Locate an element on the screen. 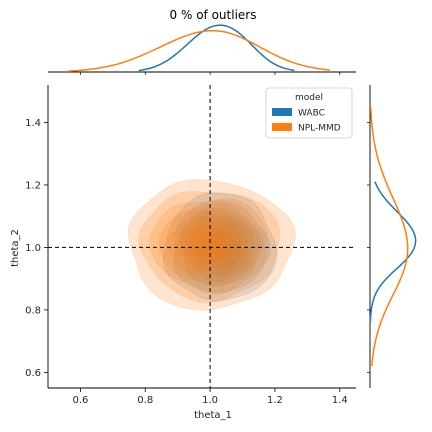  x-tick-label: 1.4 is located at coordinates (340, 400).